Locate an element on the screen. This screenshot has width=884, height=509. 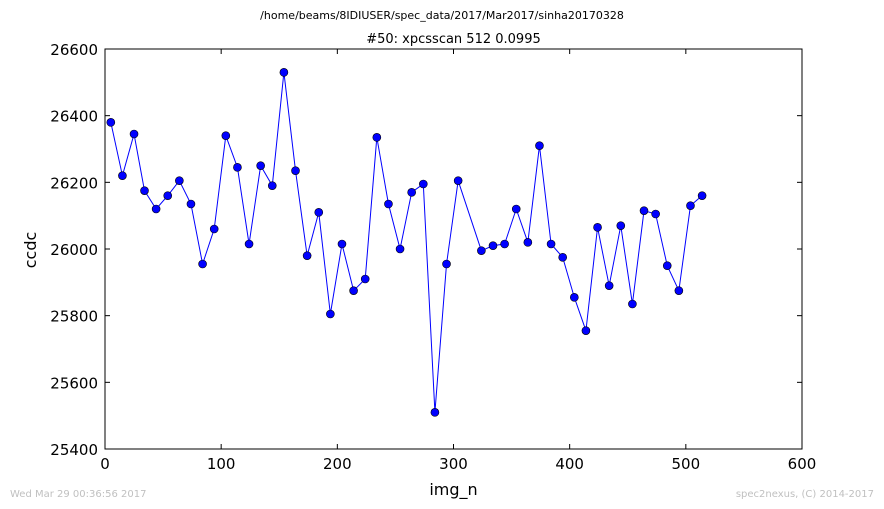
footer-timestamp: Wed Mar 29 00:36:56 2017 is located at coordinates (78, 494).